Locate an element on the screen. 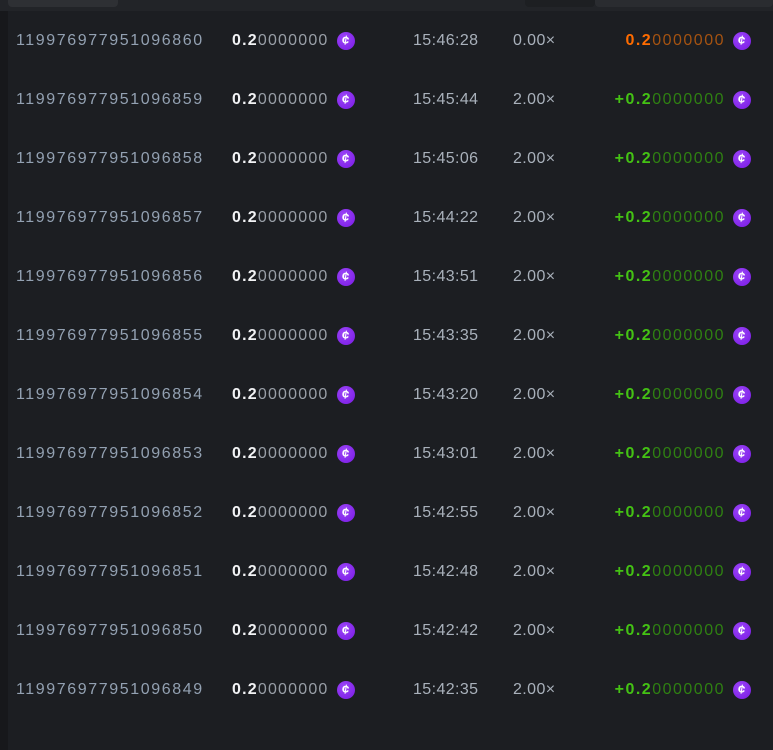 This screenshot has width=773, height=750. bet-time: 15:44:22 is located at coordinates (446, 217).